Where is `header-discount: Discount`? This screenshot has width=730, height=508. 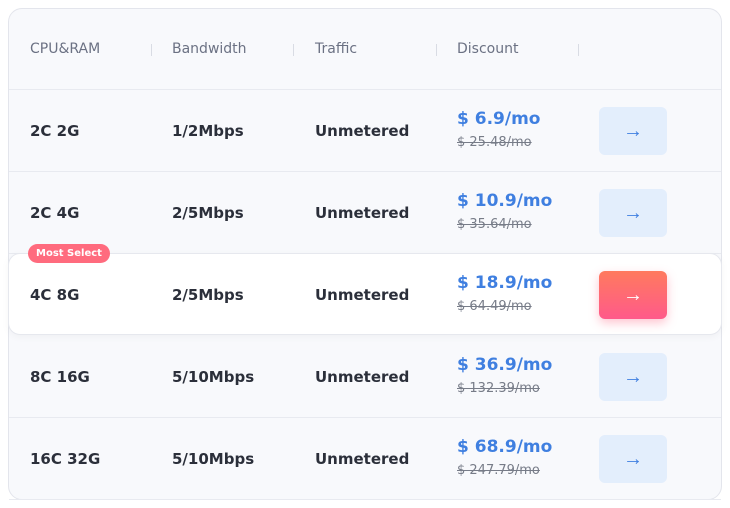
header-discount: Discount is located at coordinates (488, 49).